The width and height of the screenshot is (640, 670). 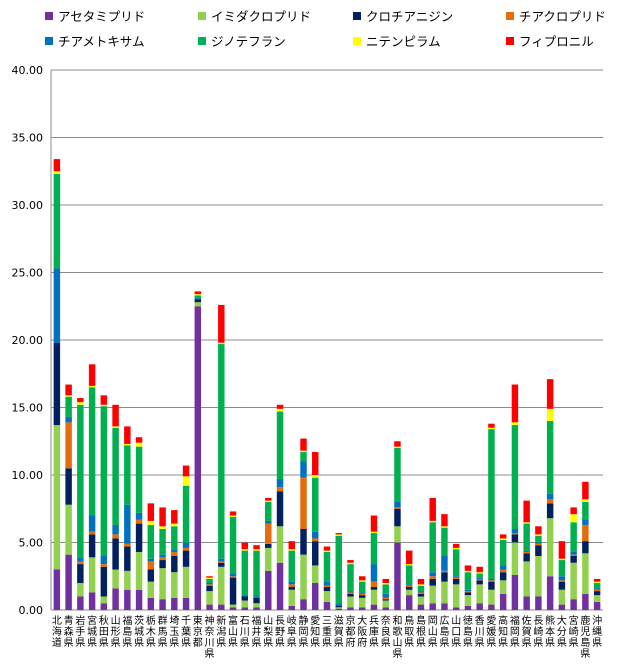 What do you see at coordinates (28, 475) in the screenshot?
I see `y-tick-label: 10.00` at bounding box center [28, 475].